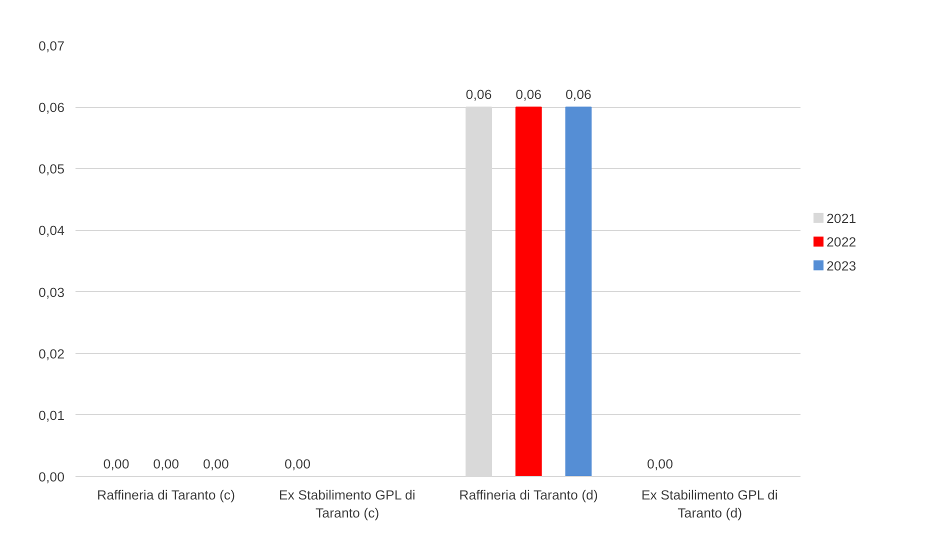 The height and width of the screenshot is (553, 938). Describe the element at coordinates (51, 292) in the screenshot. I see `y-tick-label: 0,03` at that location.